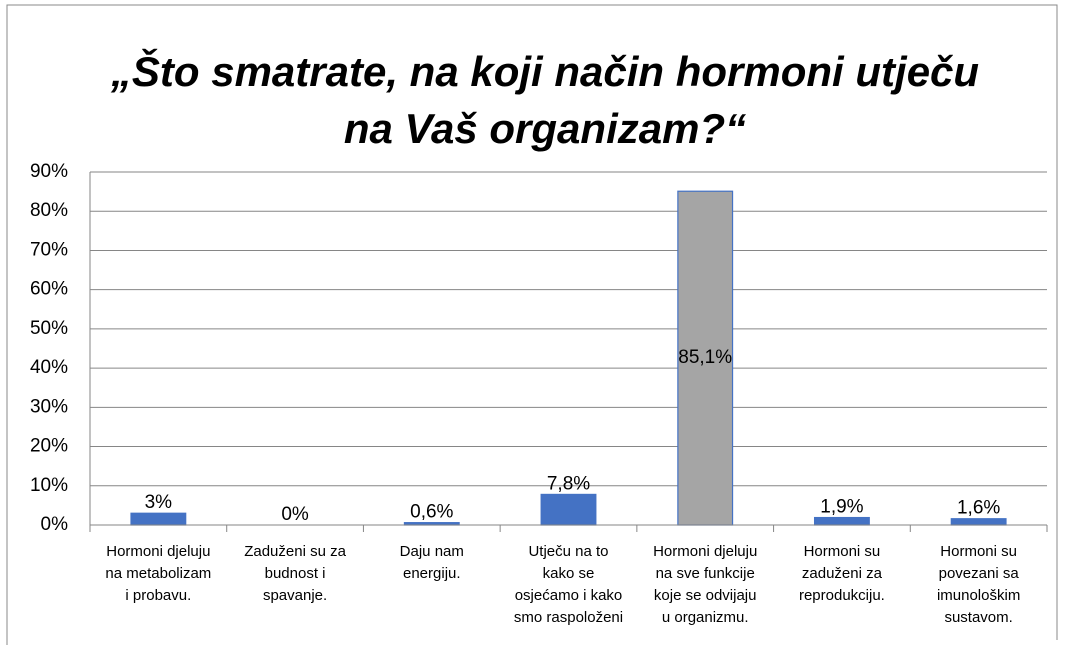 The height and width of the screenshot is (645, 1065). Describe the element at coordinates (568, 551) in the screenshot. I see `x-tick-label: Utječu na to` at that location.